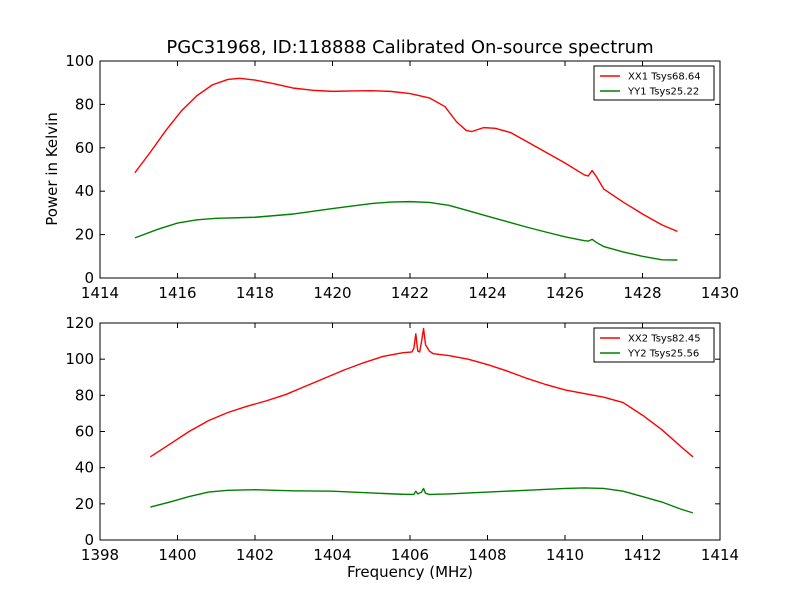 This screenshot has width=800, height=600. Describe the element at coordinates (663, 92) in the screenshot. I see `top-legend-label-2: YY1 Tsys25.22` at that location.